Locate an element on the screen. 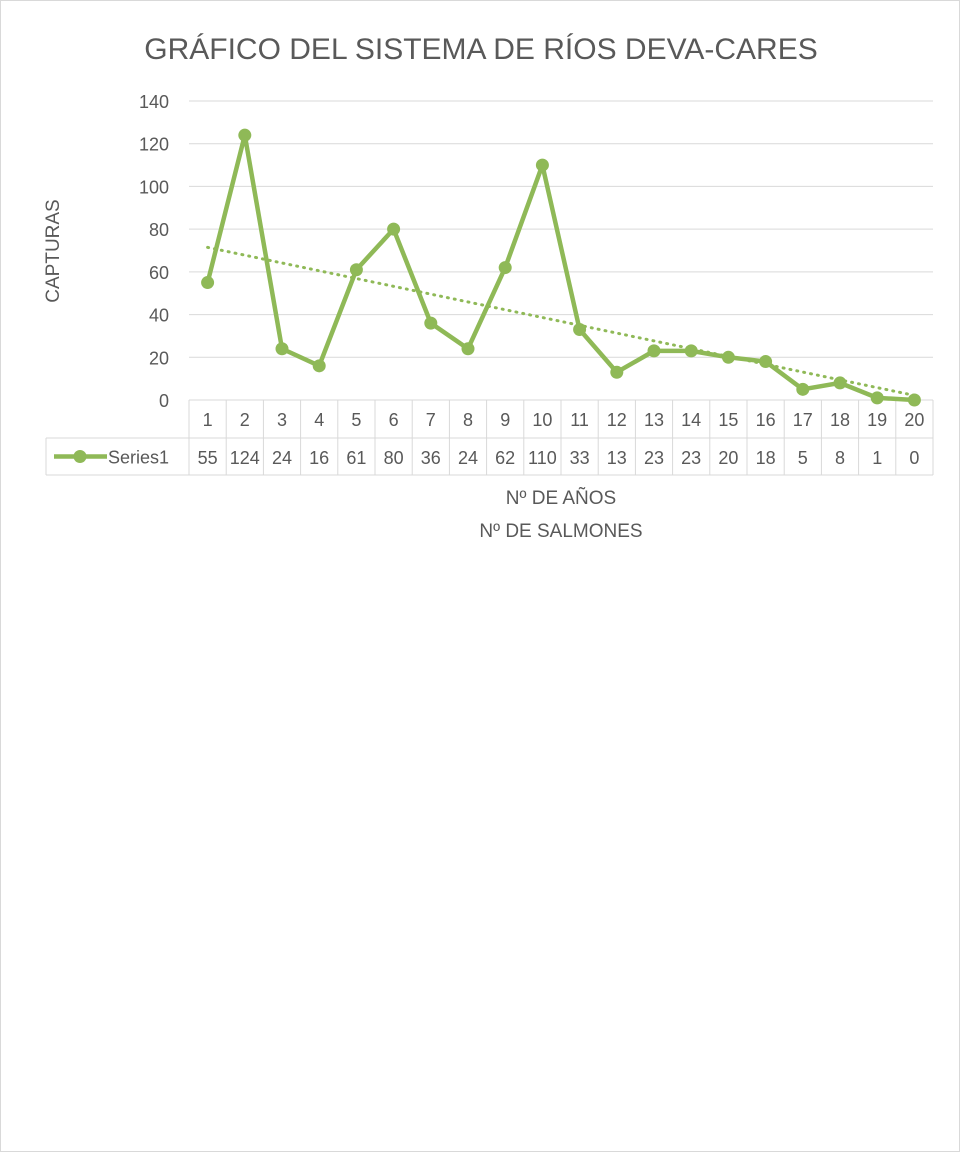  y-tick-label: 60 is located at coordinates (159, 273).